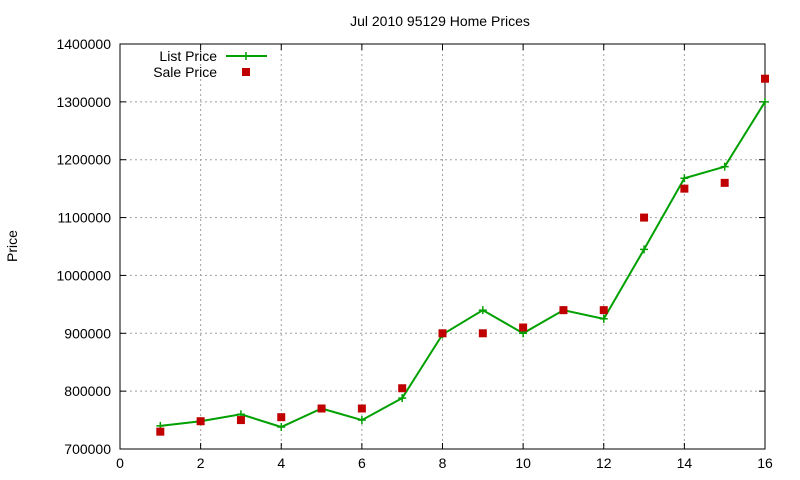  I want to click on y-tick-label: 900000, so click(87, 333).